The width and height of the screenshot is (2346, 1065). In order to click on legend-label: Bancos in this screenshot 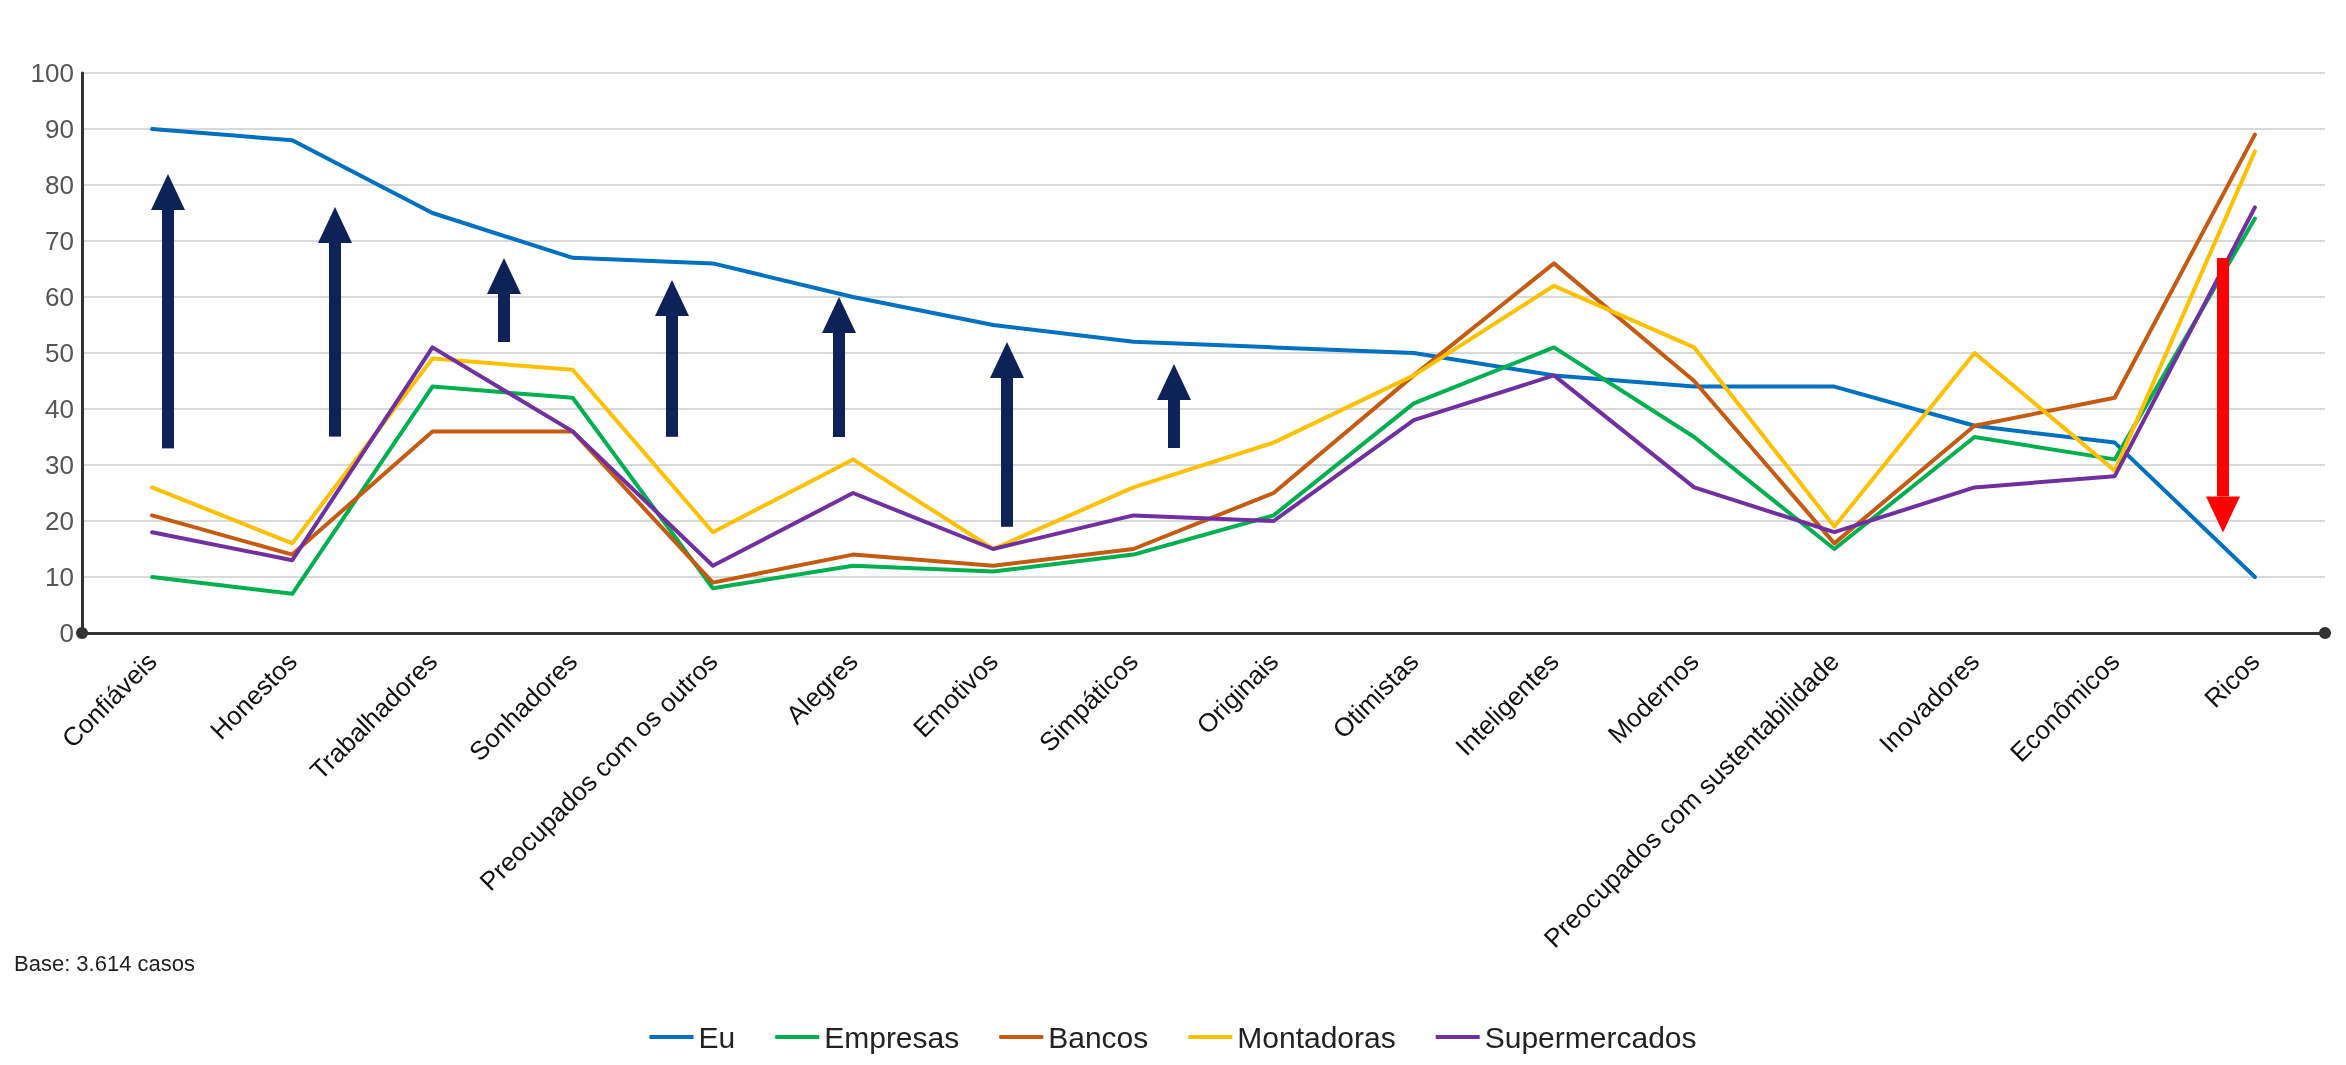, I will do `click(1098, 1037)`.